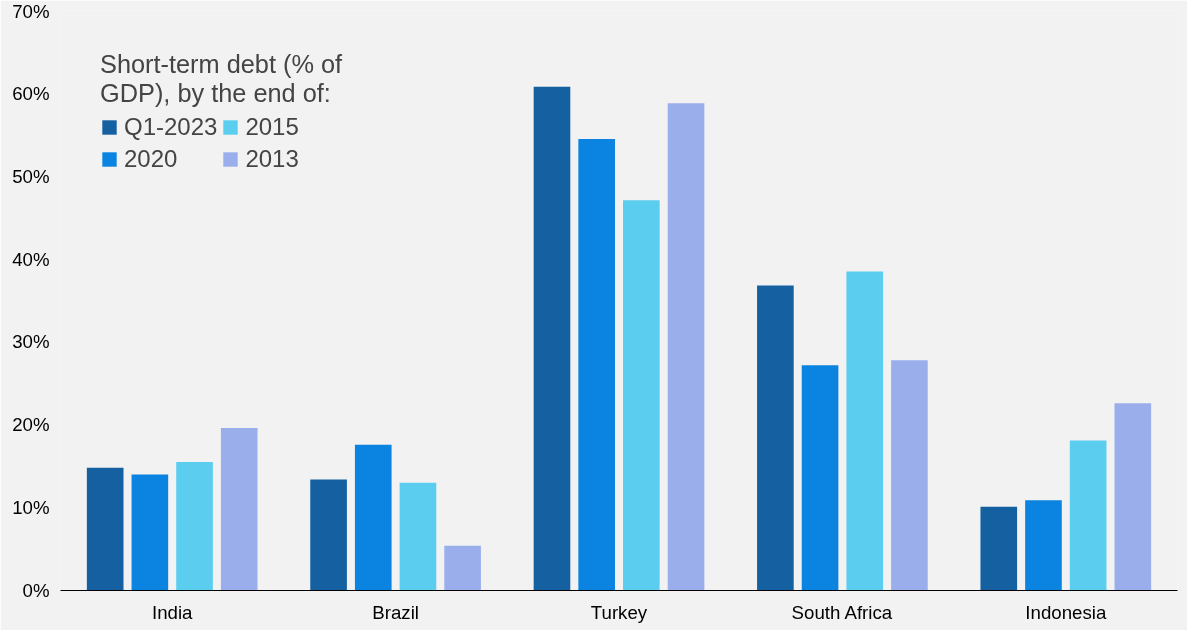 The width and height of the screenshot is (1187, 630). I want to click on y-tick-label: 30%, so click(31, 342).